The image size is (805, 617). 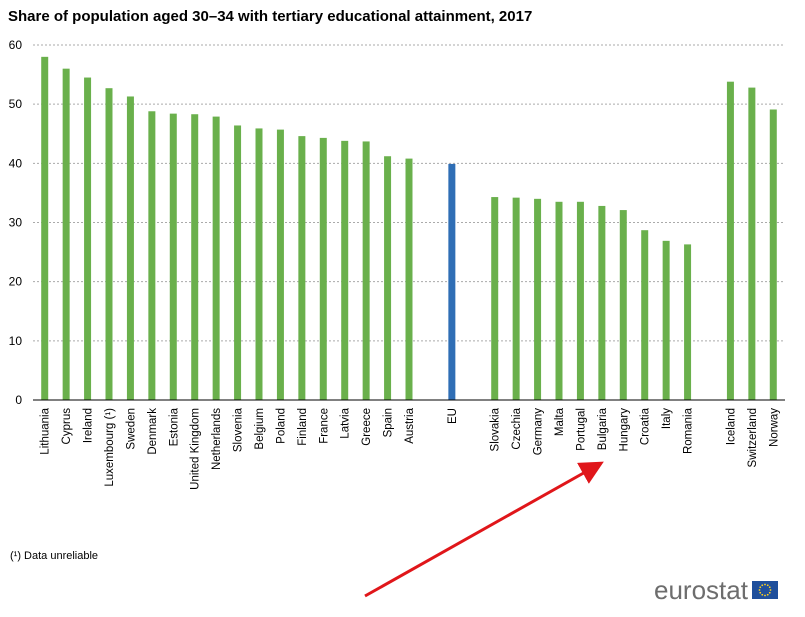 What do you see at coordinates (131, 429) in the screenshot?
I see `x-tick-label: Sweden` at bounding box center [131, 429].